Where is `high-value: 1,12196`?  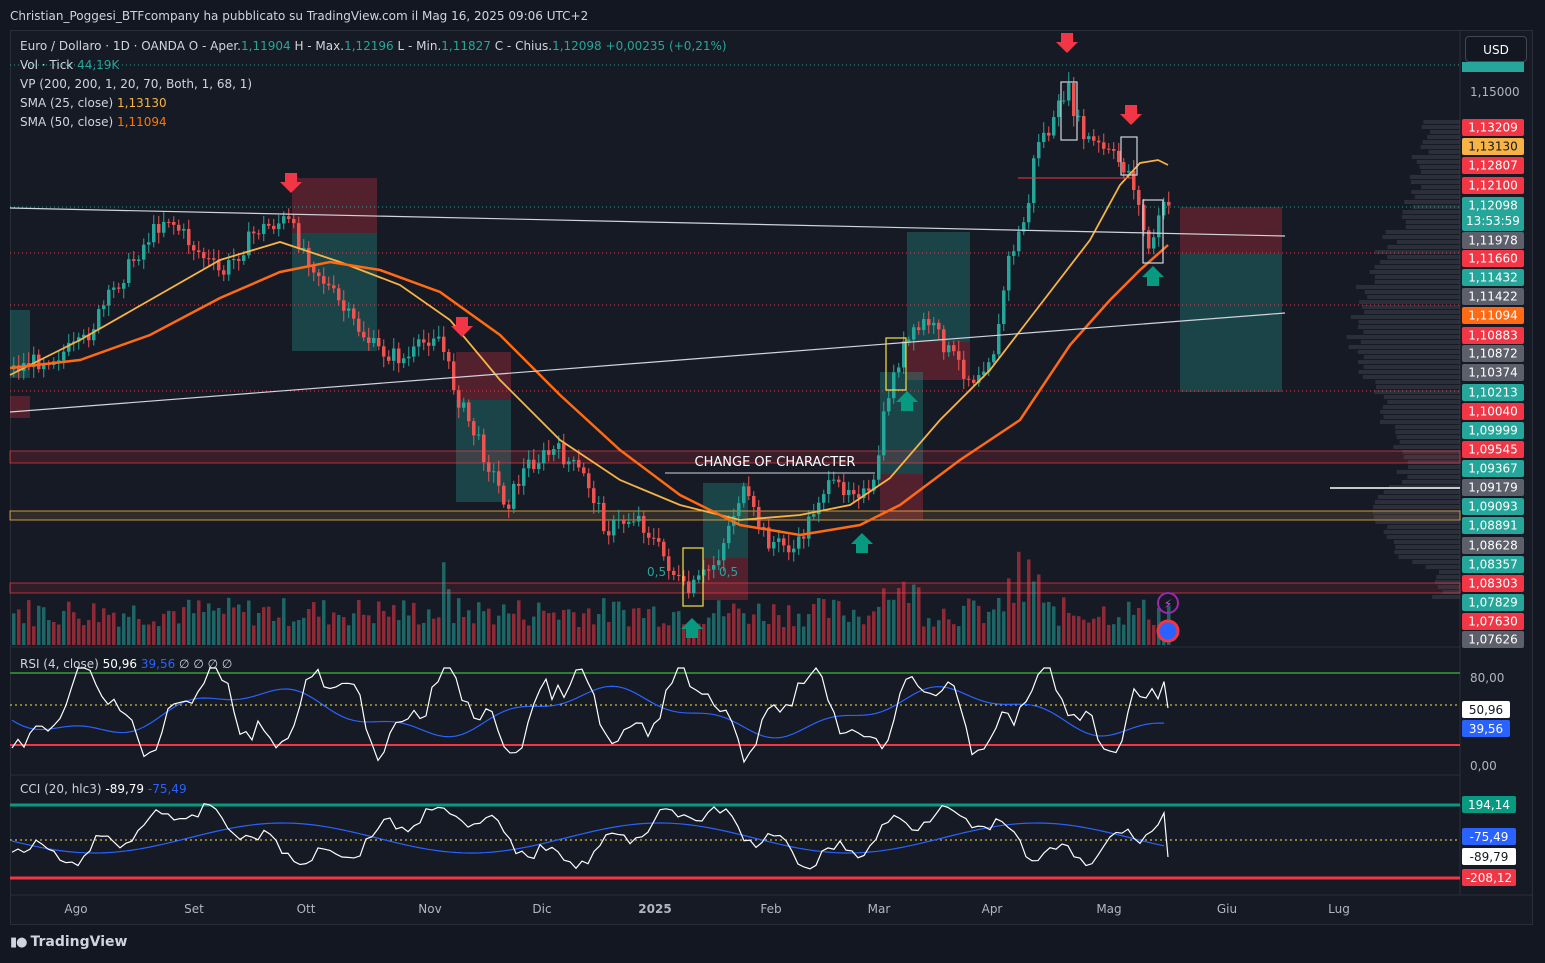
high-value: 1,12196 is located at coordinates (369, 46).